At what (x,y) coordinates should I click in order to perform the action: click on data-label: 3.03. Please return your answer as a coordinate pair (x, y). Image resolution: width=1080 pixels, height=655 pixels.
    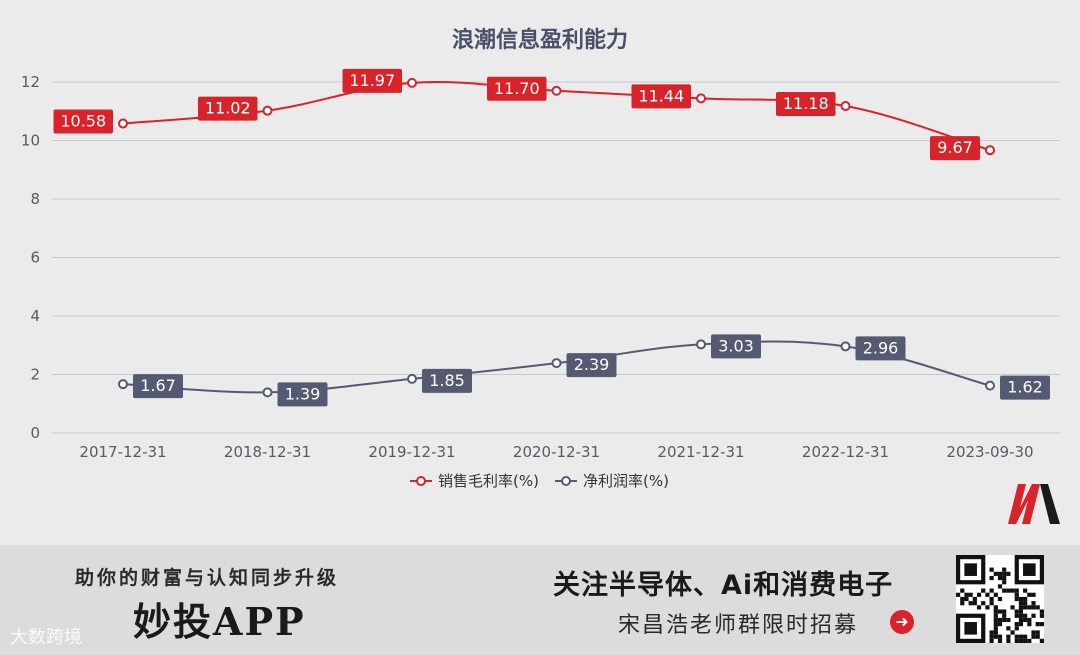
    Looking at the image, I should click on (736, 345).